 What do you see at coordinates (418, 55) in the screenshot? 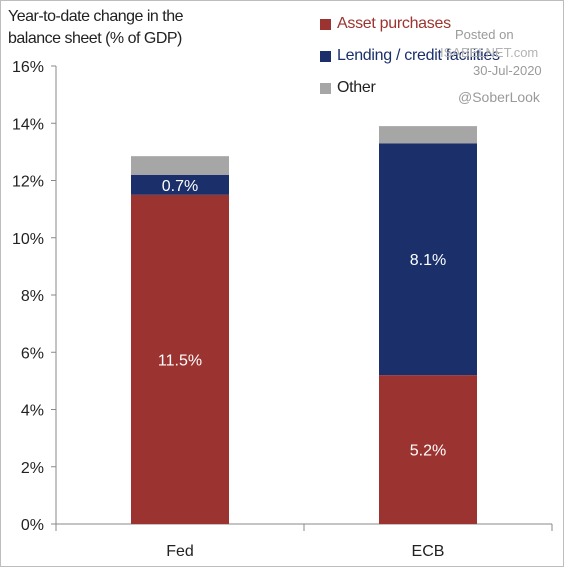
I see `legend-label-lending-credit: Lending / credit facilities` at bounding box center [418, 55].